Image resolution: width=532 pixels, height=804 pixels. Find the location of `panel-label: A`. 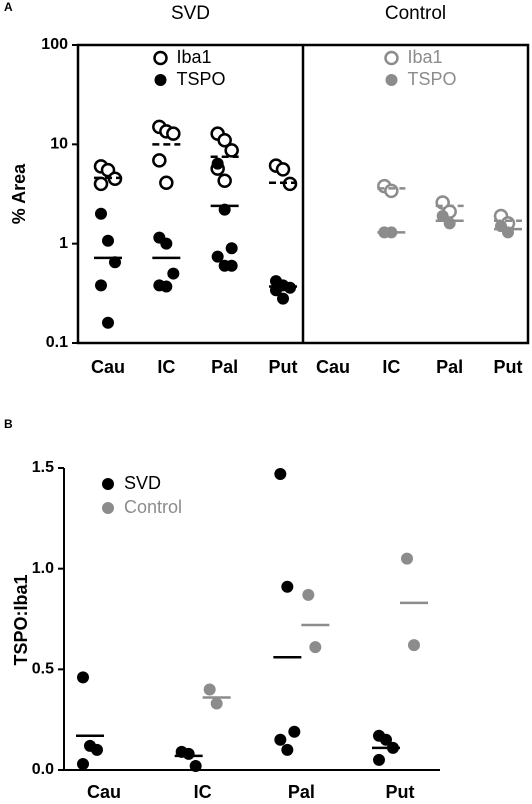

panel-label: A is located at coordinates (8, 7).